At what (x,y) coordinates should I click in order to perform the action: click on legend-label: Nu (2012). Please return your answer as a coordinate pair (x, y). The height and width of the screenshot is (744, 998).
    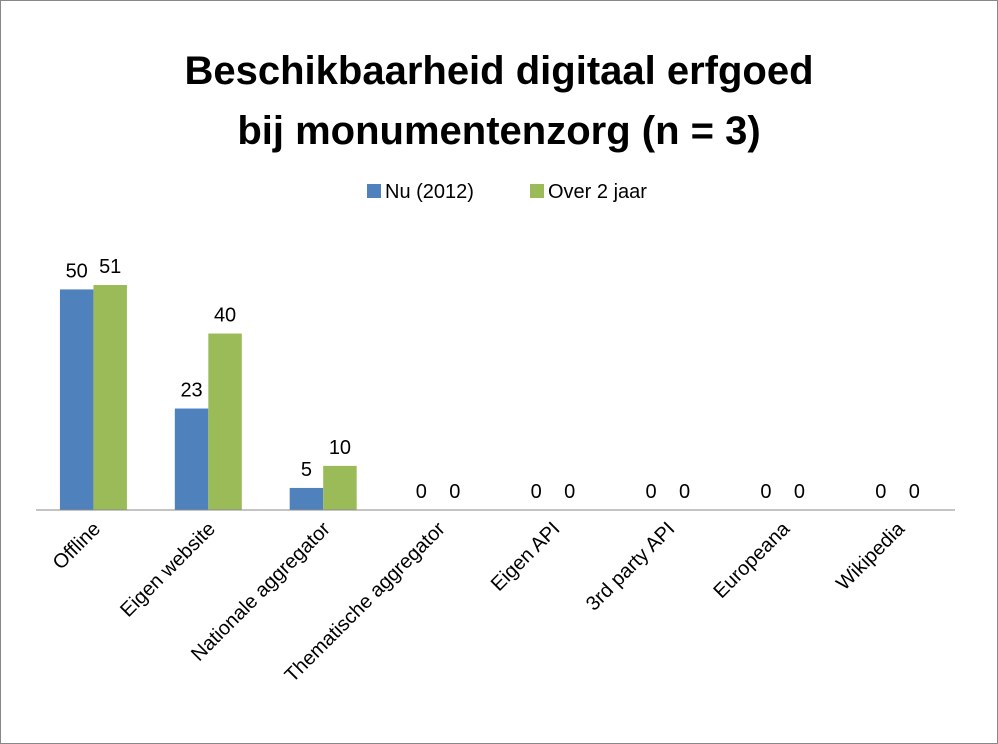
    Looking at the image, I should click on (429, 192).